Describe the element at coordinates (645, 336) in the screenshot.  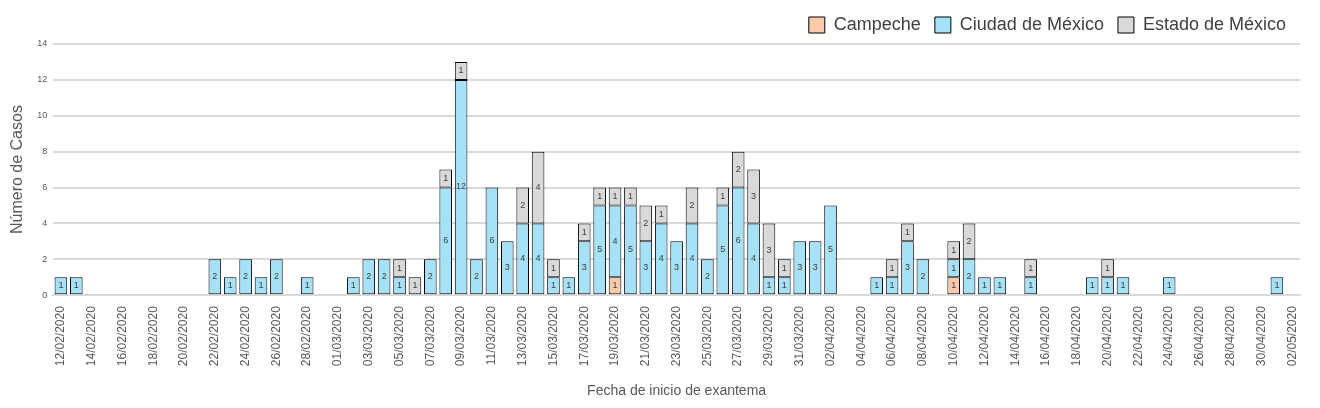
I see `x-tick-label: 21/03/2020` at that location.